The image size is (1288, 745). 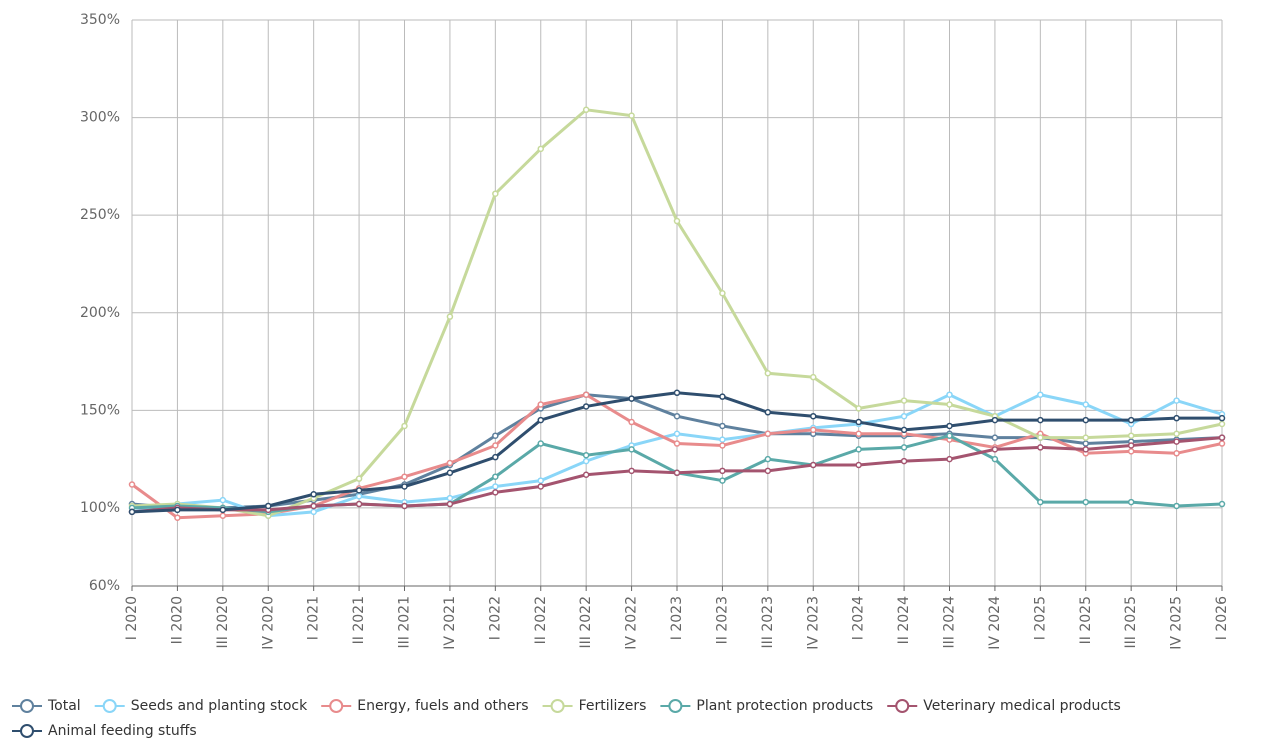 What do you see at coordinates (722, 620) in the screenshot?
I see `x-tick-label: II 2023` at bounding box center [722, 620].